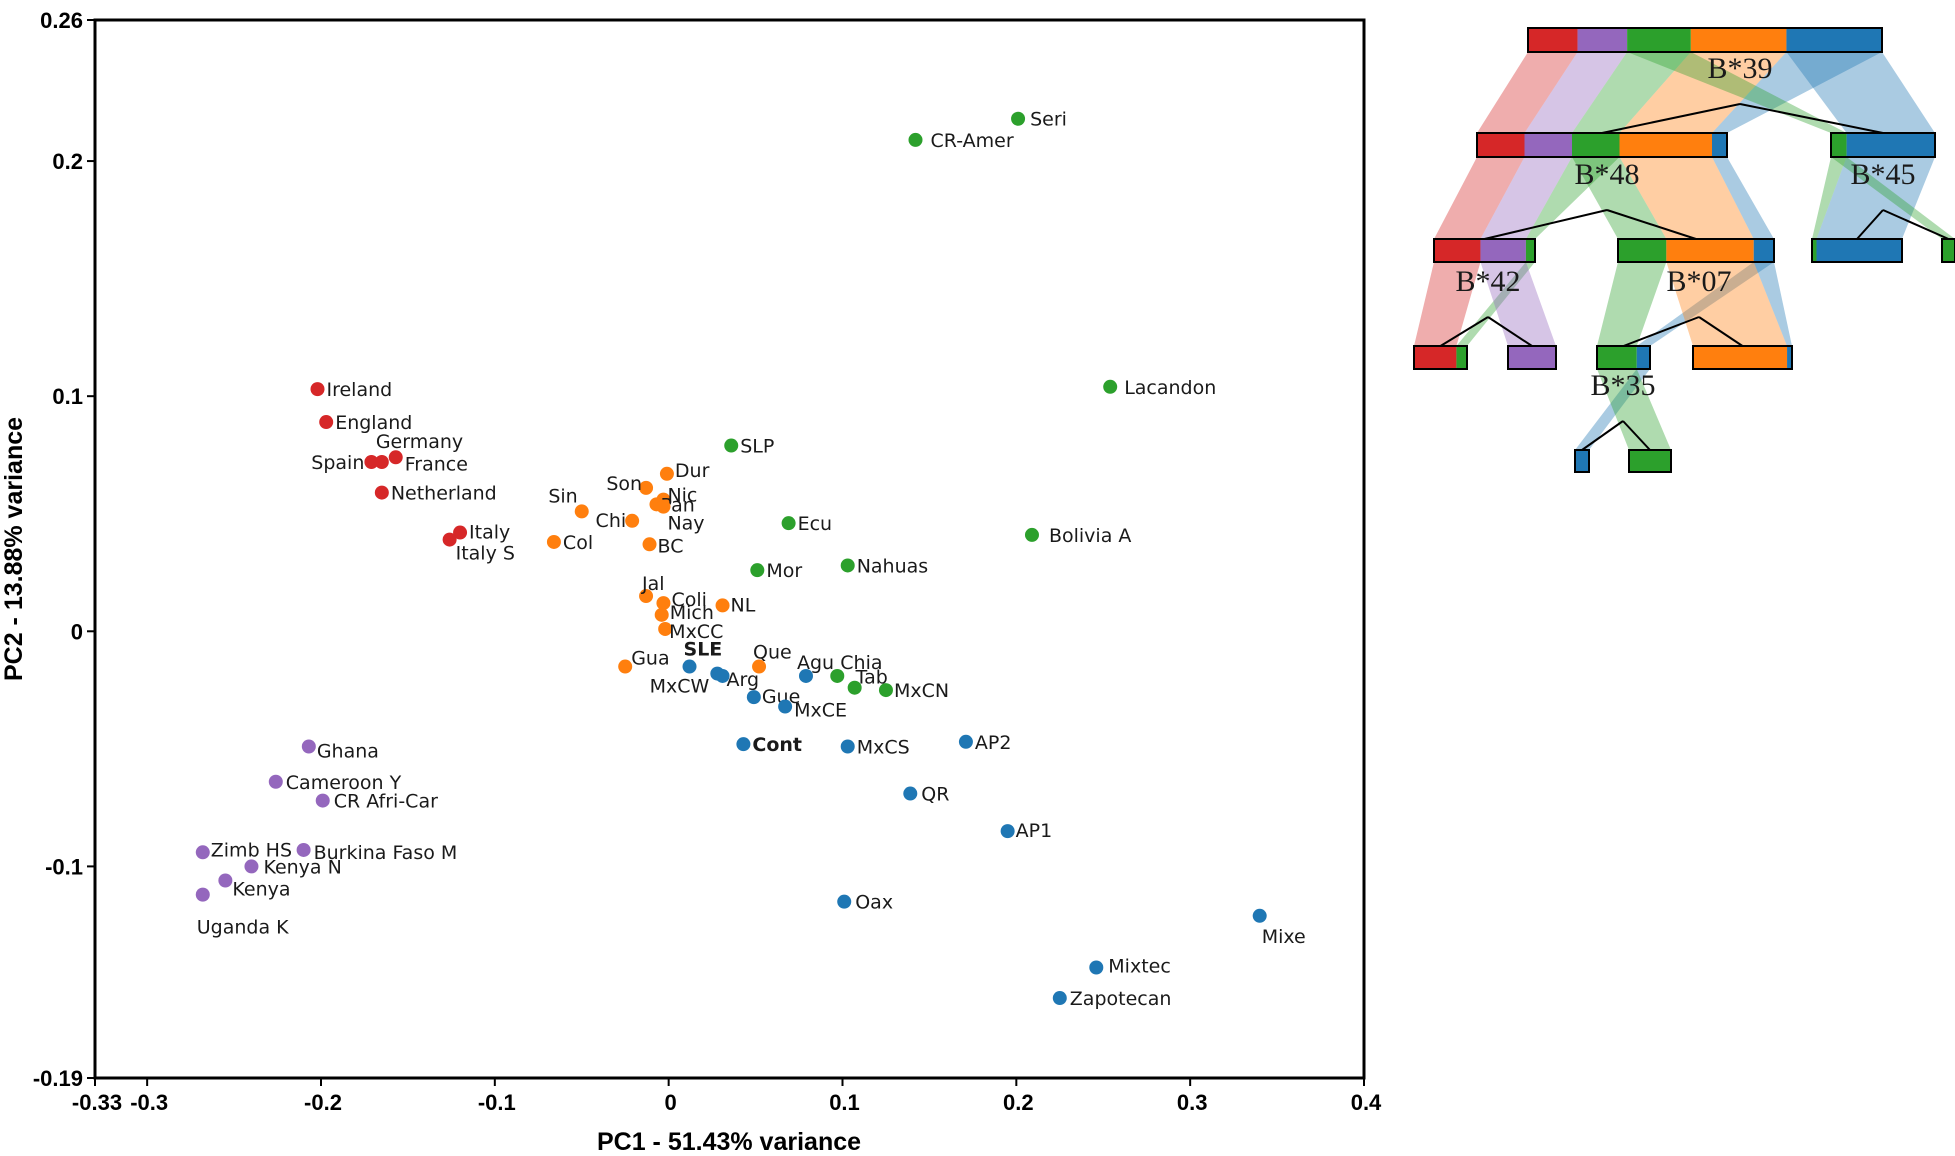 The width and height of the screenshot is (1955, 1156). Describe the element at coordinates (671, 1102) in the screenshot. I see `x-tick-label: 0` at that location.